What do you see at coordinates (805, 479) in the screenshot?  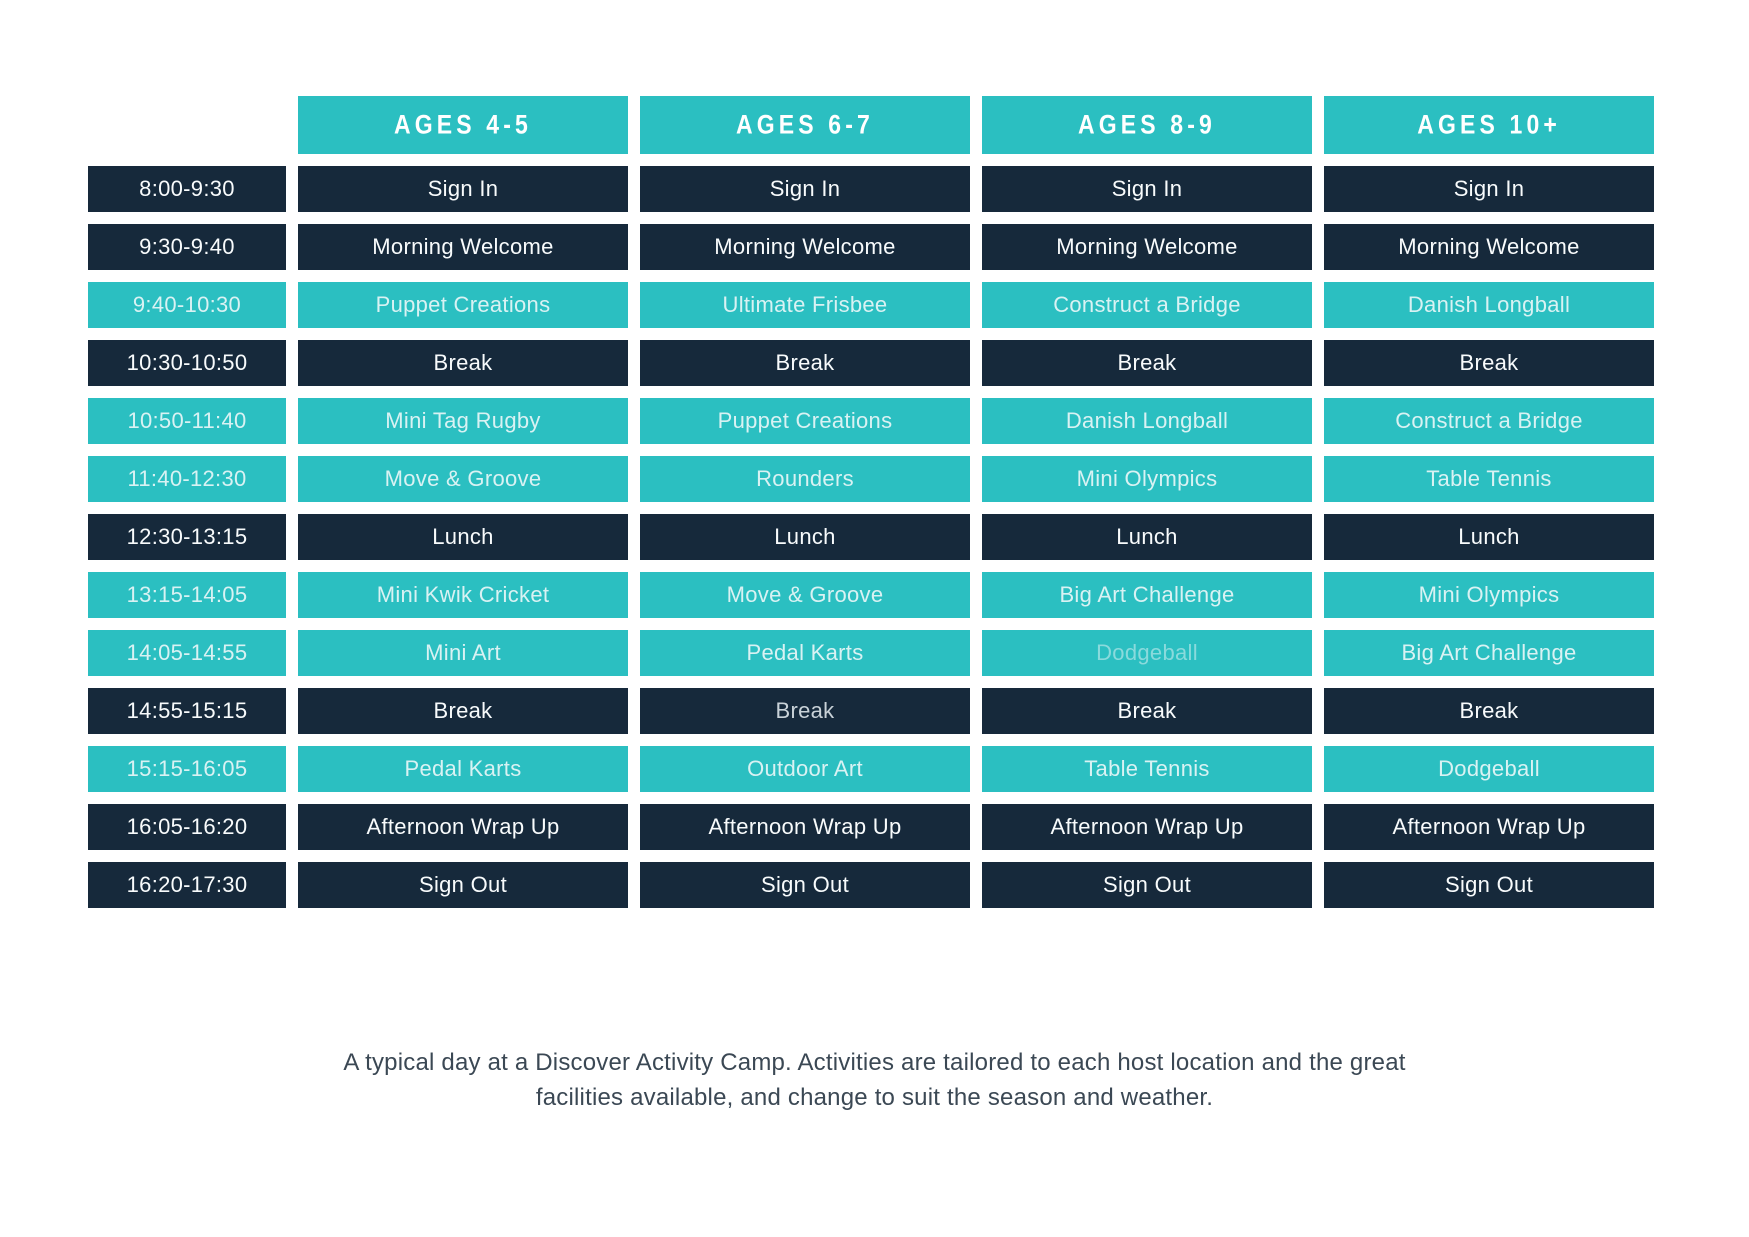 I see `schedule-cell: Rounders` at bounding box center [805, 479].